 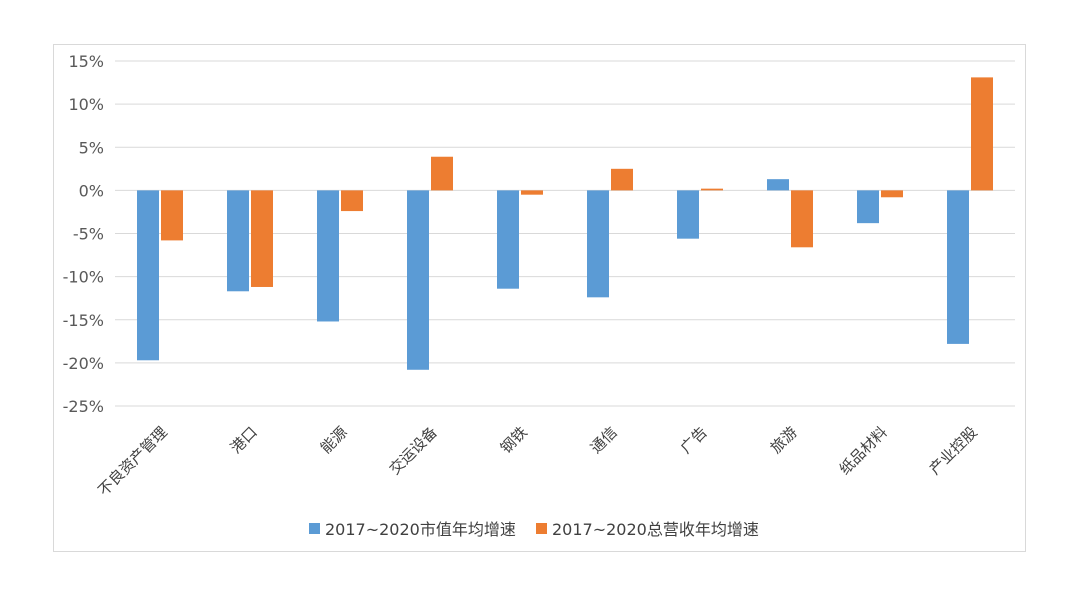 What do you see at coordinates (604, 440) in the screenshot?
I see `x-category-label: 通信` at bounding box center [604, 440].